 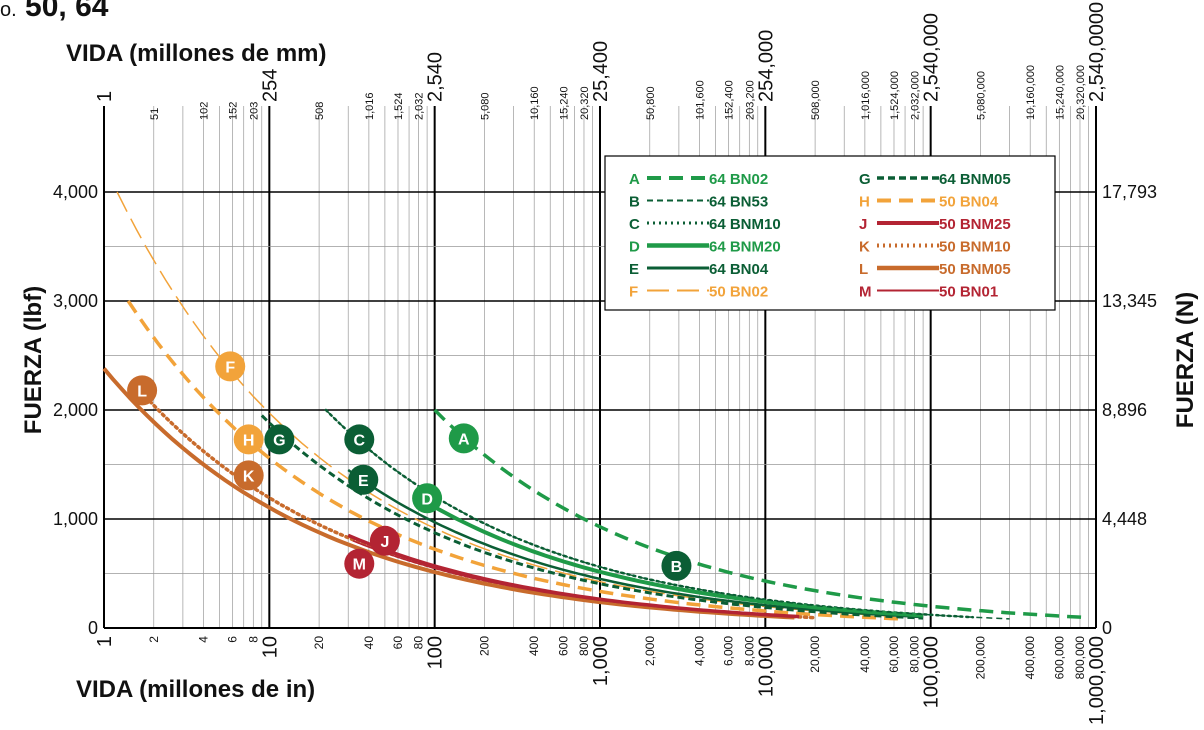 I want to click on series-marker-letter: C, so click(x=360, y=440).